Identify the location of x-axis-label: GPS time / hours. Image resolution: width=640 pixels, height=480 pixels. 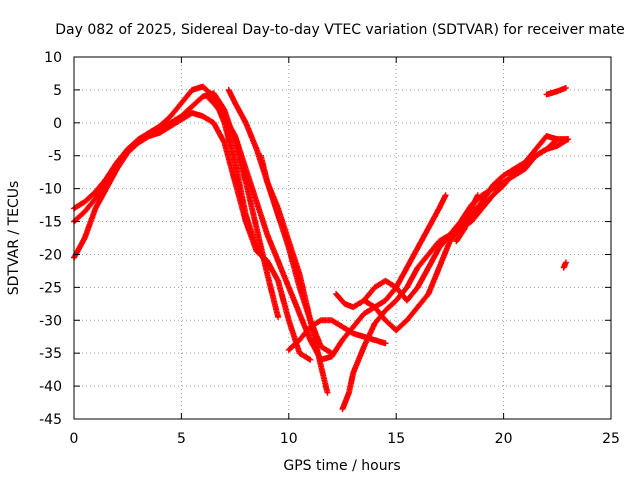
(341, 466).